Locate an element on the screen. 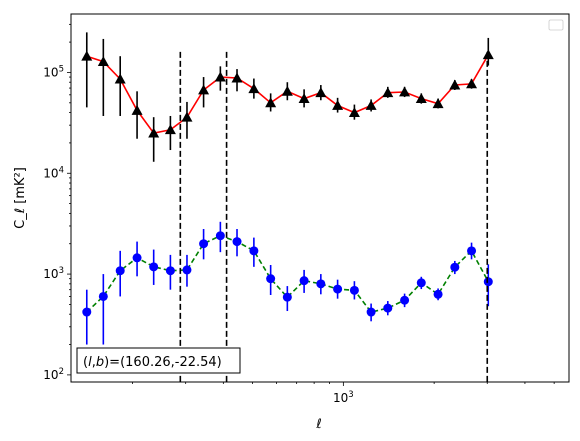  legend-box is located at coordinates (556, 25).